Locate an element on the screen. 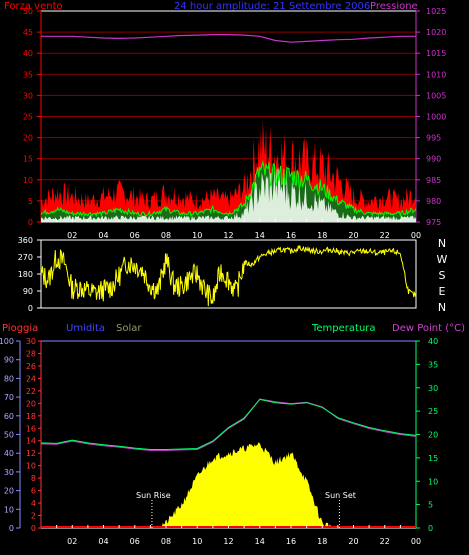  temperature-tick-label: 40 is located at coordinates (433, 341).